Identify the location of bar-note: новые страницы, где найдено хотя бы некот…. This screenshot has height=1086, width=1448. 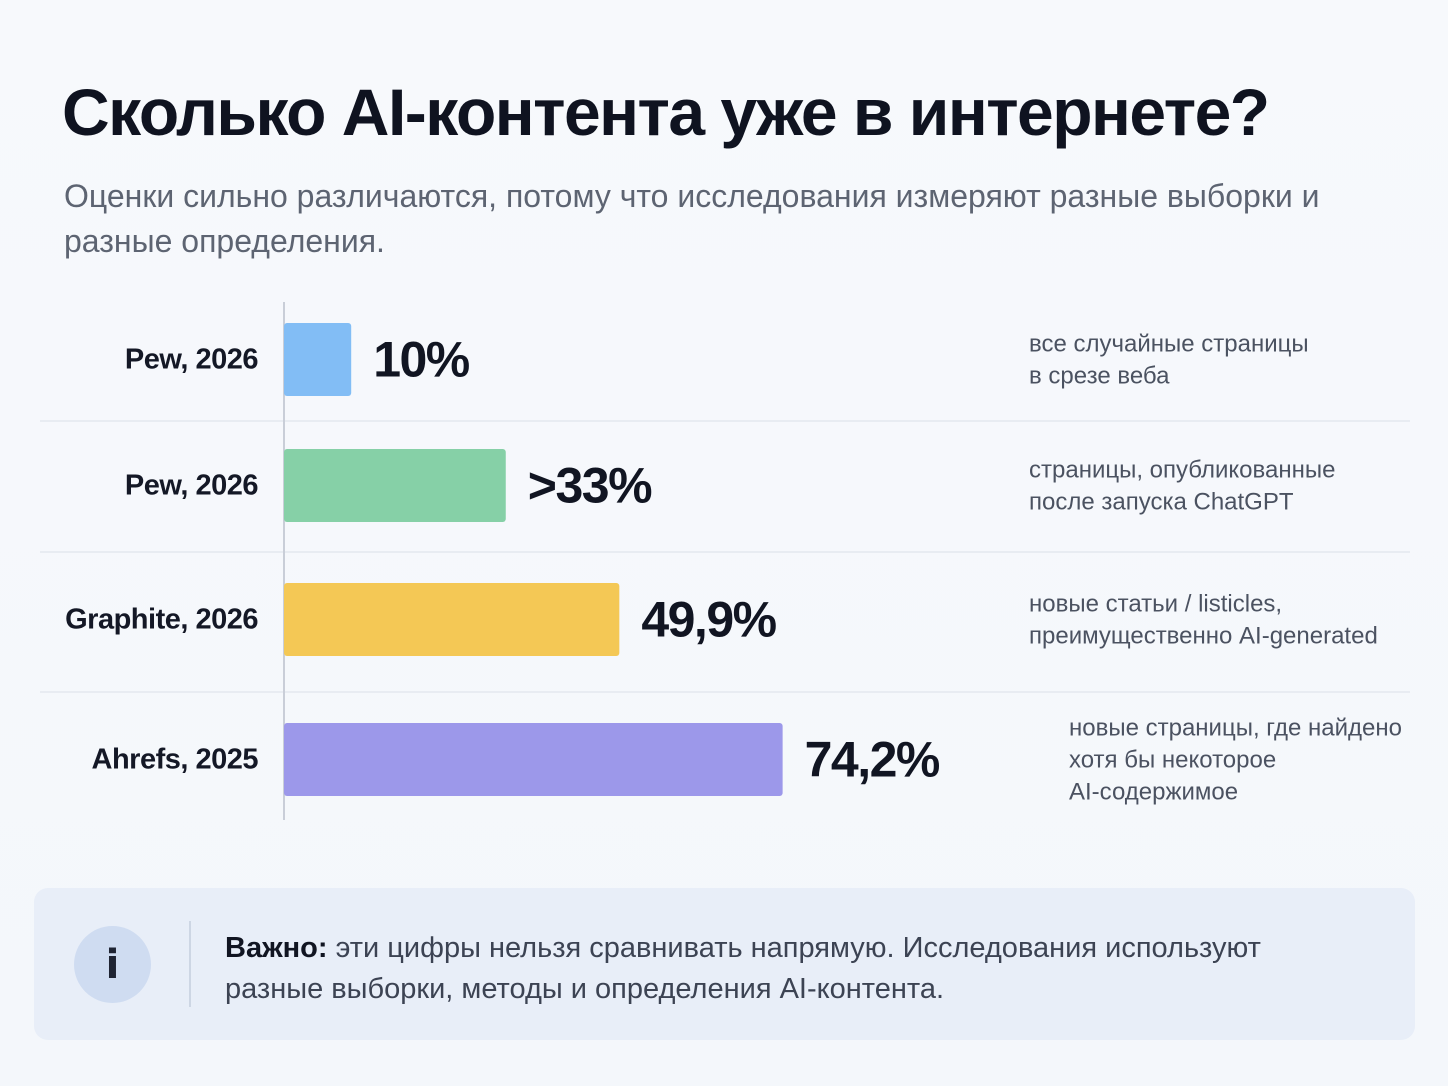
(1235, 759).